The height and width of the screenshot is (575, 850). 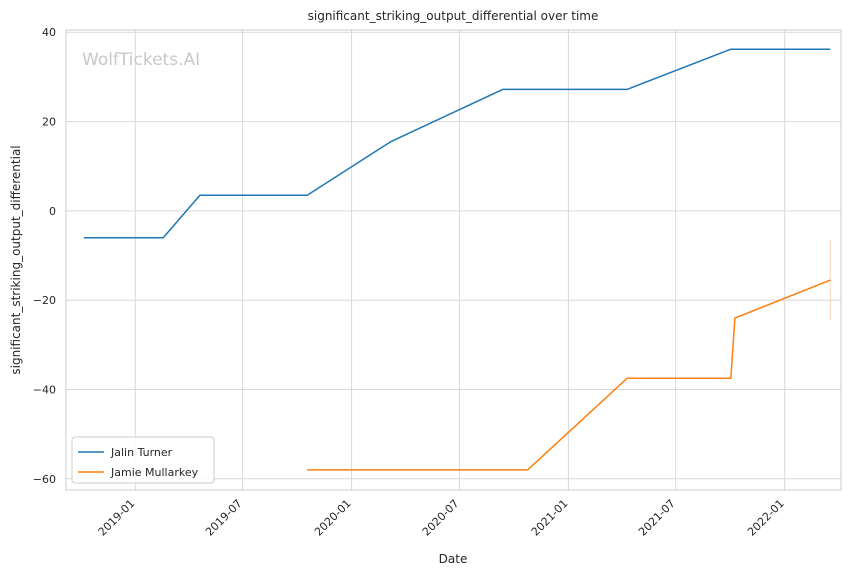 I want to click on y-axis-label: significant_striking_output_differential, so click(x=16, y=259).